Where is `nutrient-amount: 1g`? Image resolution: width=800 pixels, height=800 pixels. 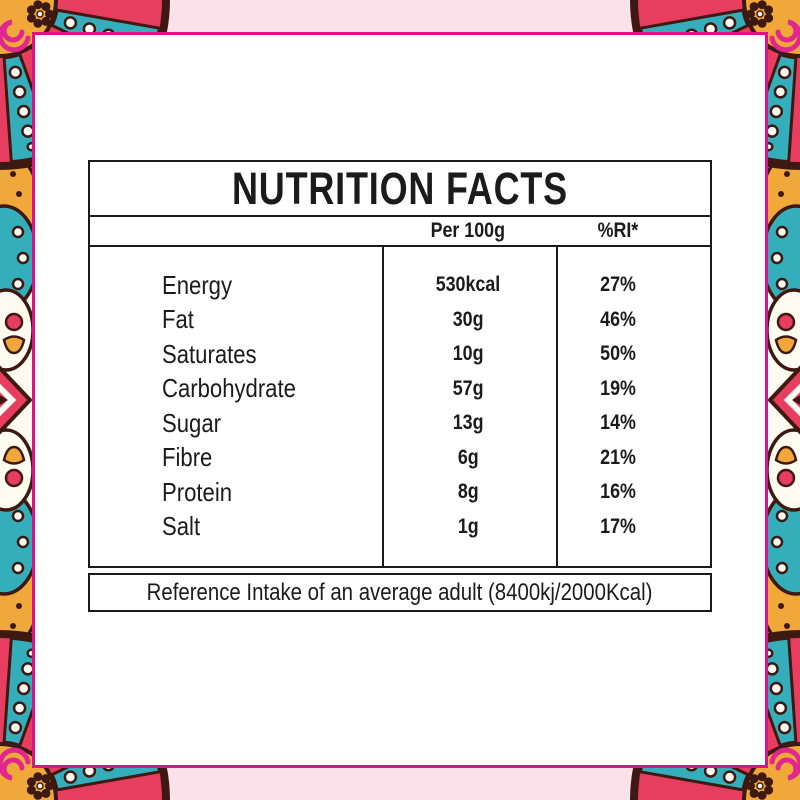 nutrient-amount: 1g is located at coordinates (468, 526).